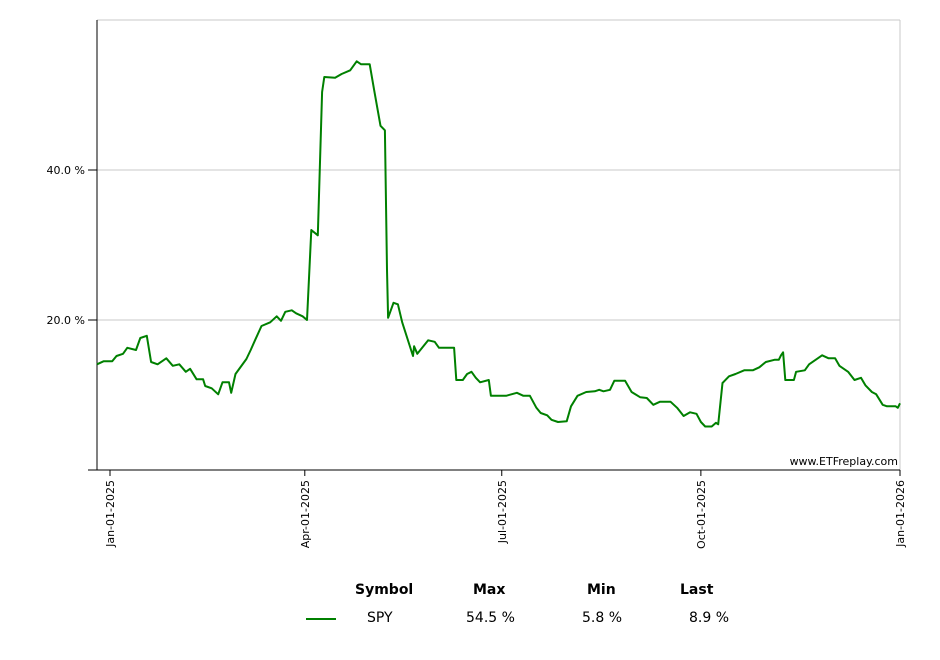 The image size is (940, 660). Describe the element at coordinates (490, 618) in the screenshot. I see `legend-max: 54.5 %` at that location.